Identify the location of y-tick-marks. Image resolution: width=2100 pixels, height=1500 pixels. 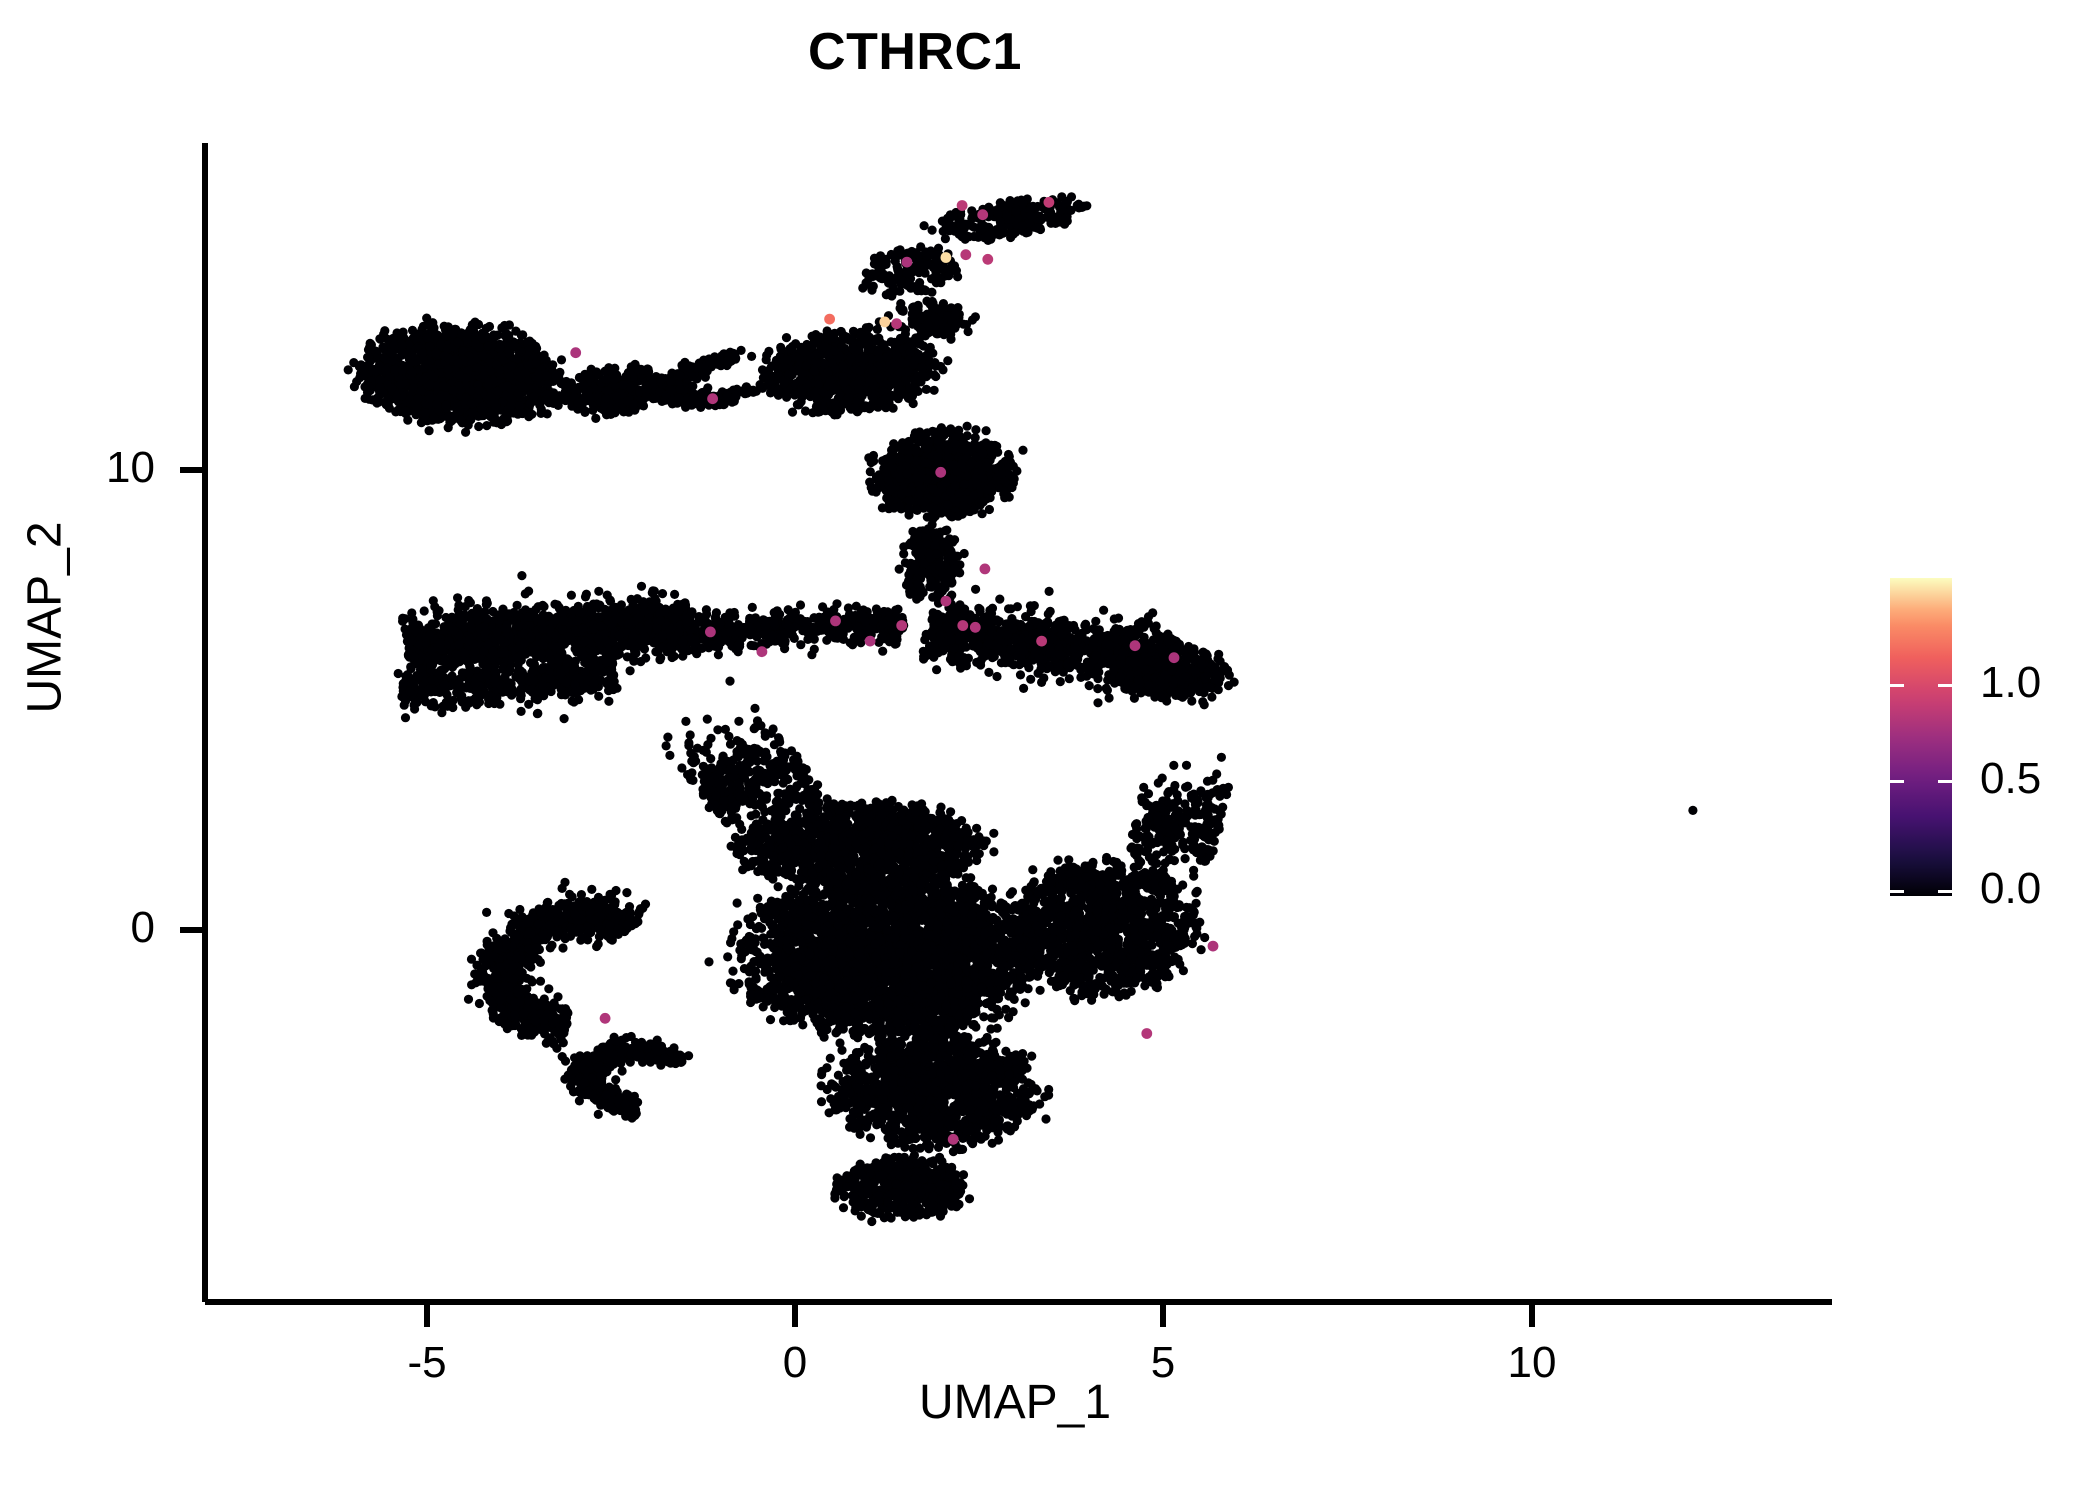
(192, 700).